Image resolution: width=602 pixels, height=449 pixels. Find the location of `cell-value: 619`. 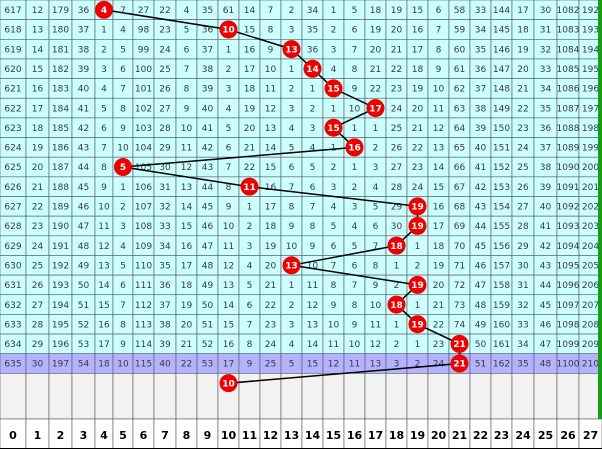

cell-value: 619 is located at coordinates (12, 50).